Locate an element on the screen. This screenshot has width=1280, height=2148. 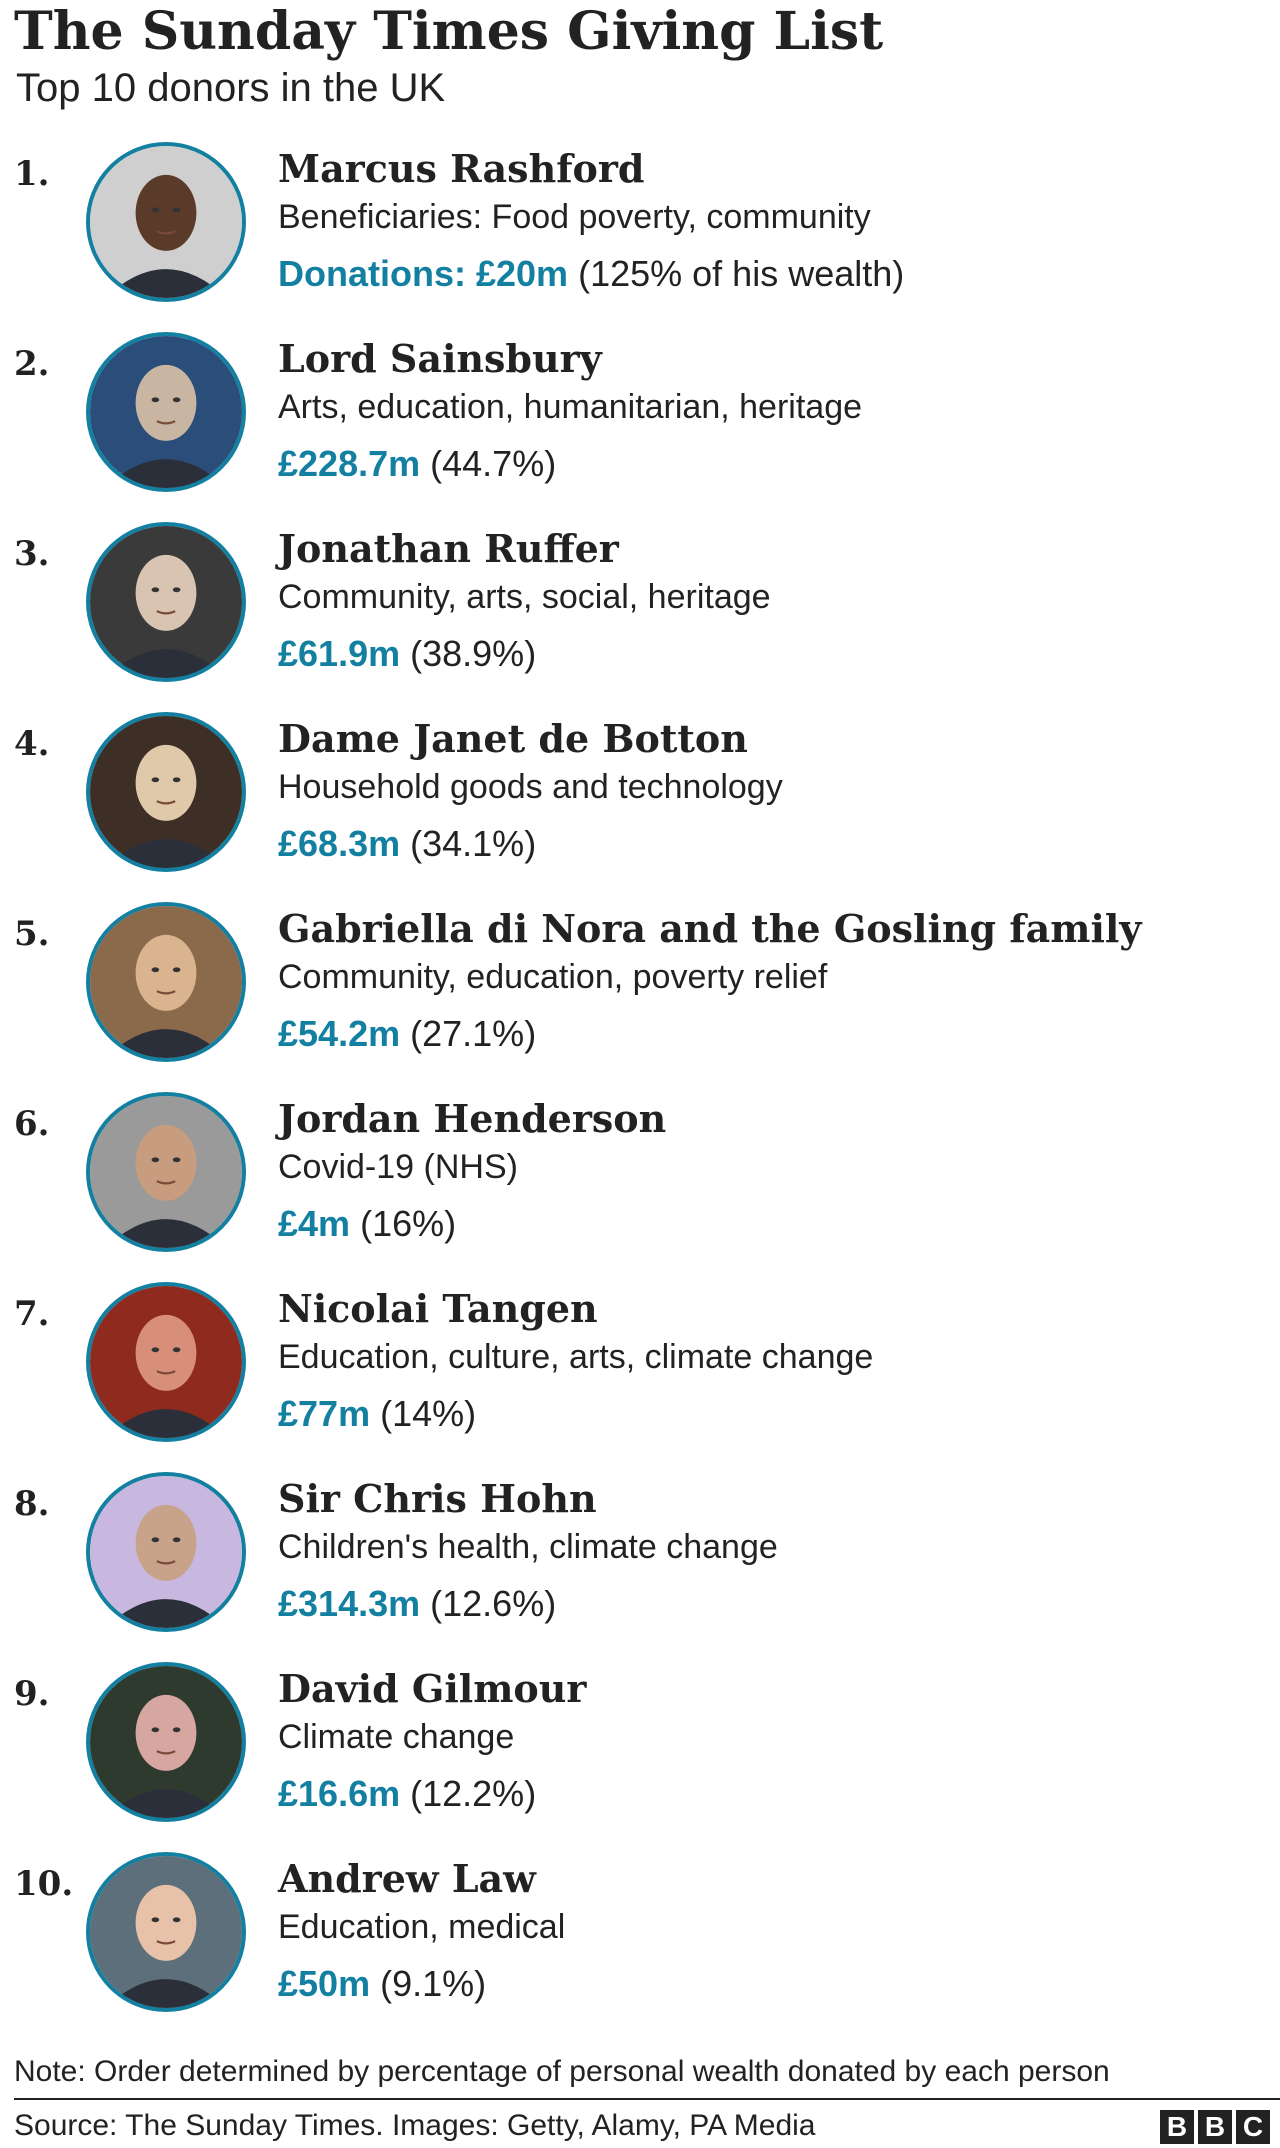
donor-donation: £228.7m (44.7%) is located at coordinates (774, 464).